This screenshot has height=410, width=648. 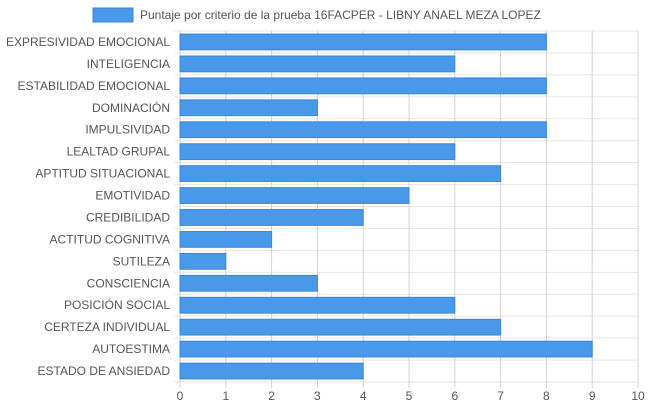 What do you see at coordinates (104, 371) in the screenshot?
I see `y-tick-label: ESTADO DE ANSIEDAD` at bounding box center [104, 371].